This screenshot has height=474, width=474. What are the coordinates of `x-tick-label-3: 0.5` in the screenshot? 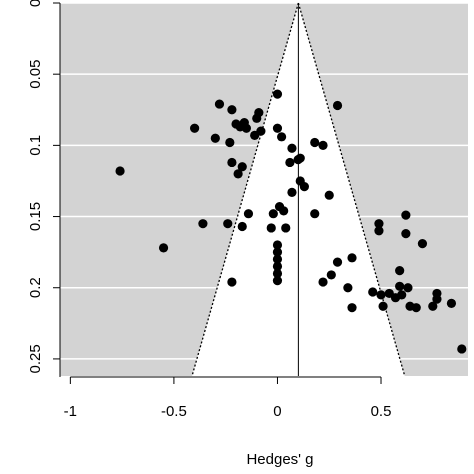 It's located at (381, 411).